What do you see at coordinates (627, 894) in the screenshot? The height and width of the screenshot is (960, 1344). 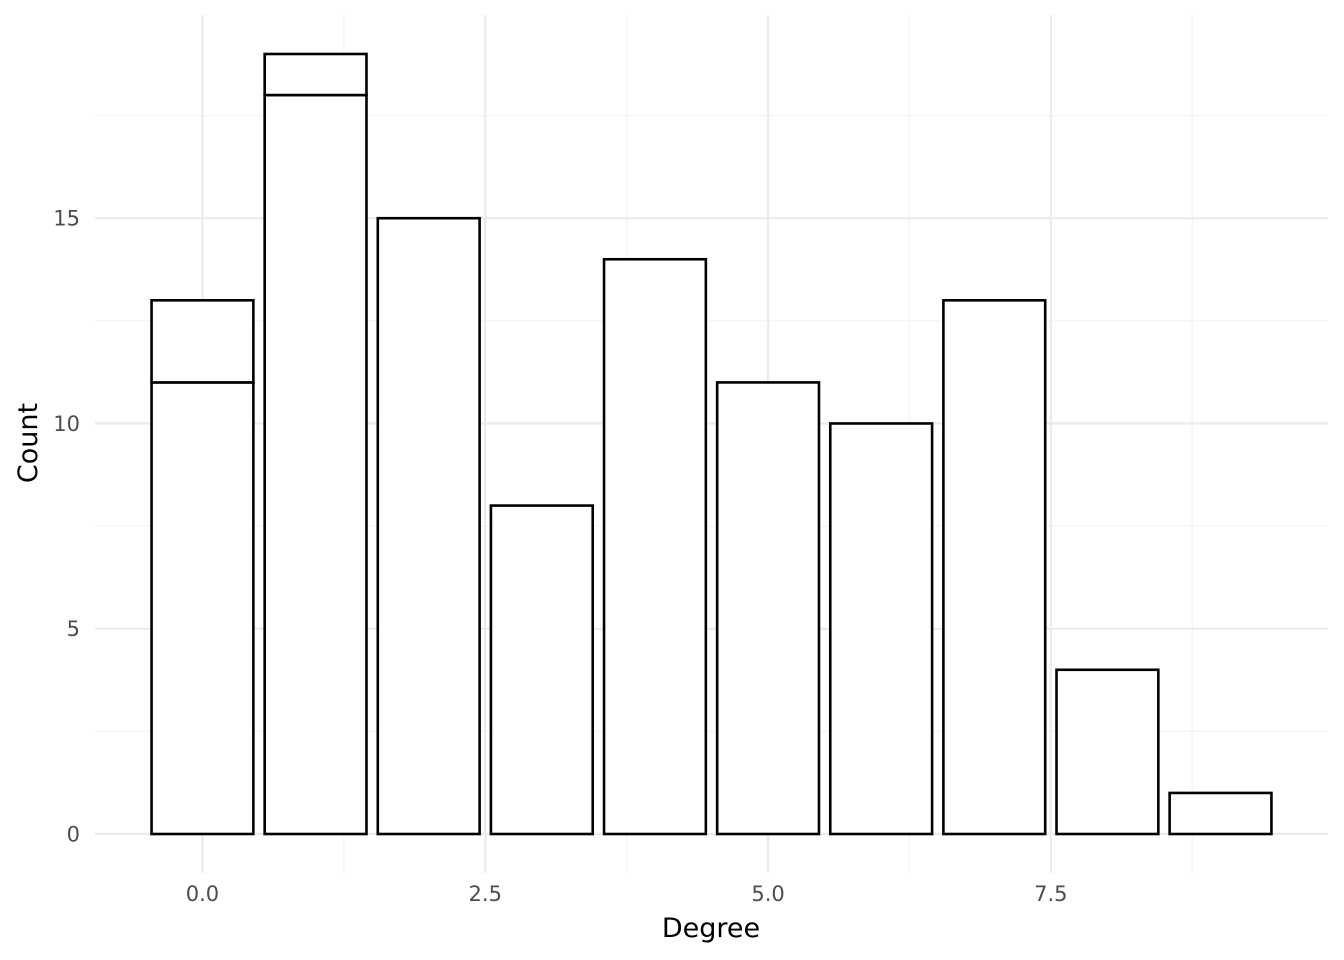 I see `x-tick-labels: 0.0 2.5 5.0 7.5` at bounding box center [627, 894].